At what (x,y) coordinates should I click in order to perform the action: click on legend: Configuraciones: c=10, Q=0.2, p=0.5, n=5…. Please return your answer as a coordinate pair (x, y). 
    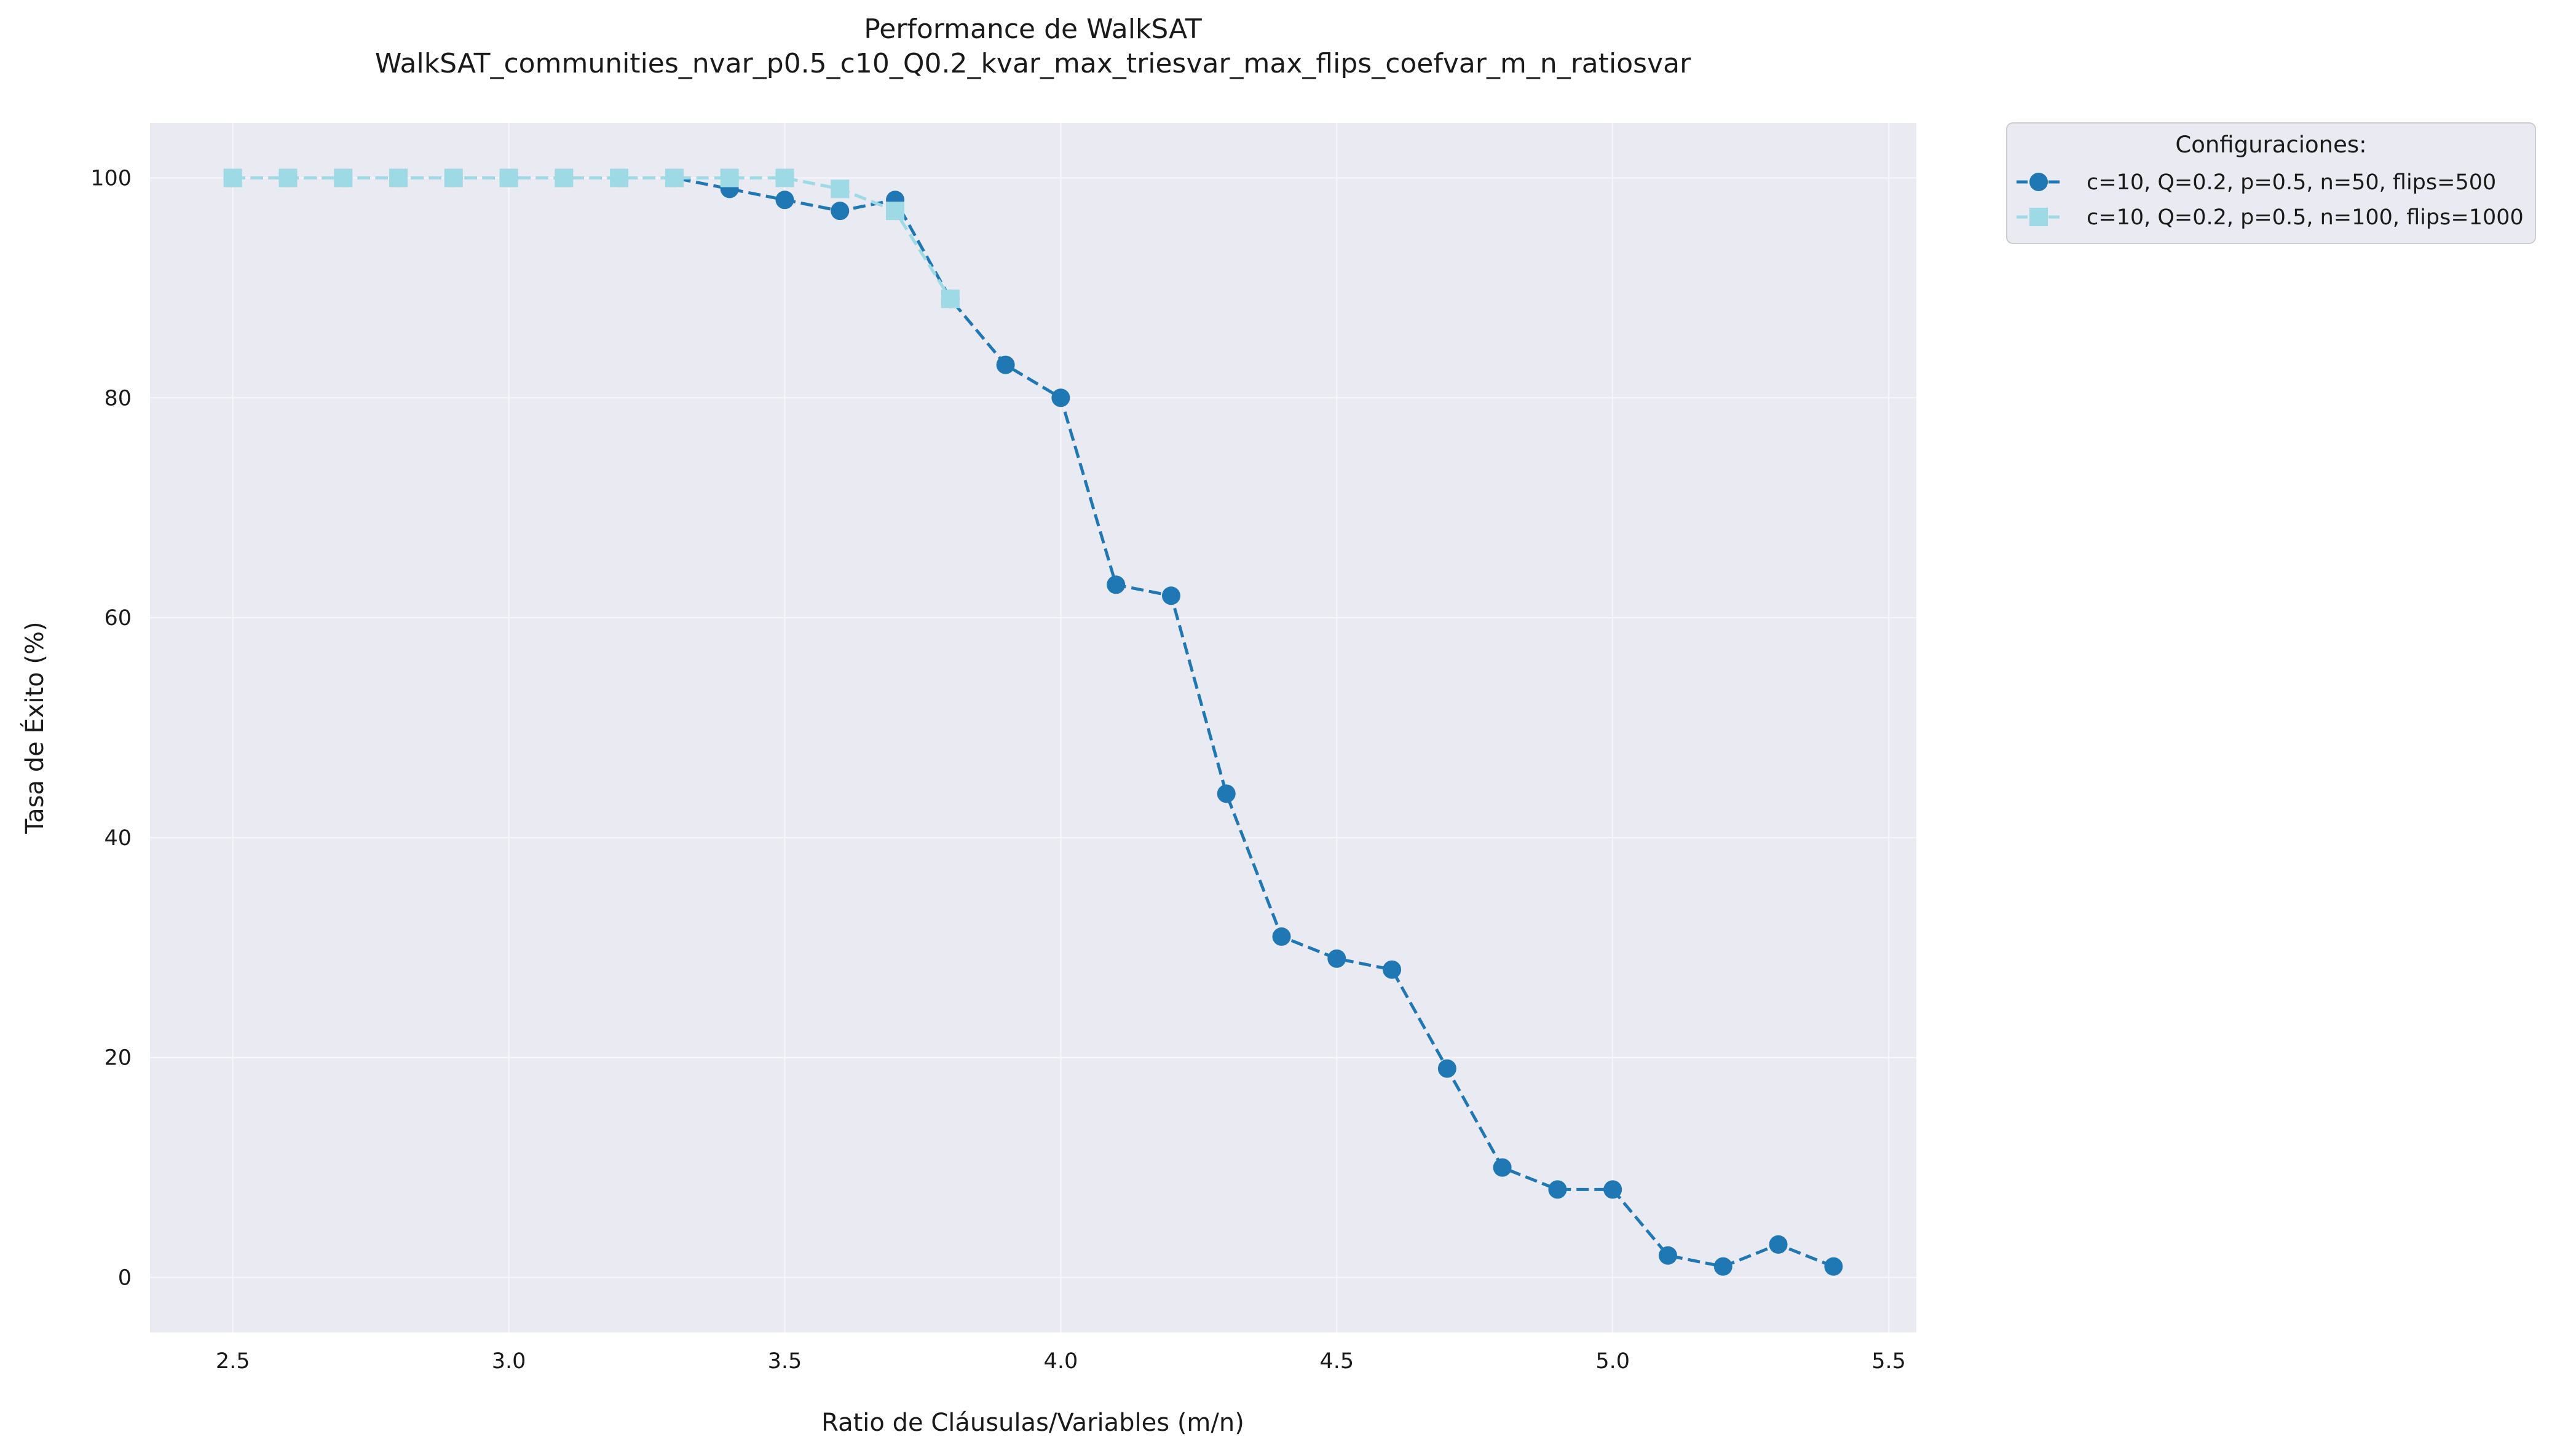
    Looking at the image, I should click on (2271, 183).